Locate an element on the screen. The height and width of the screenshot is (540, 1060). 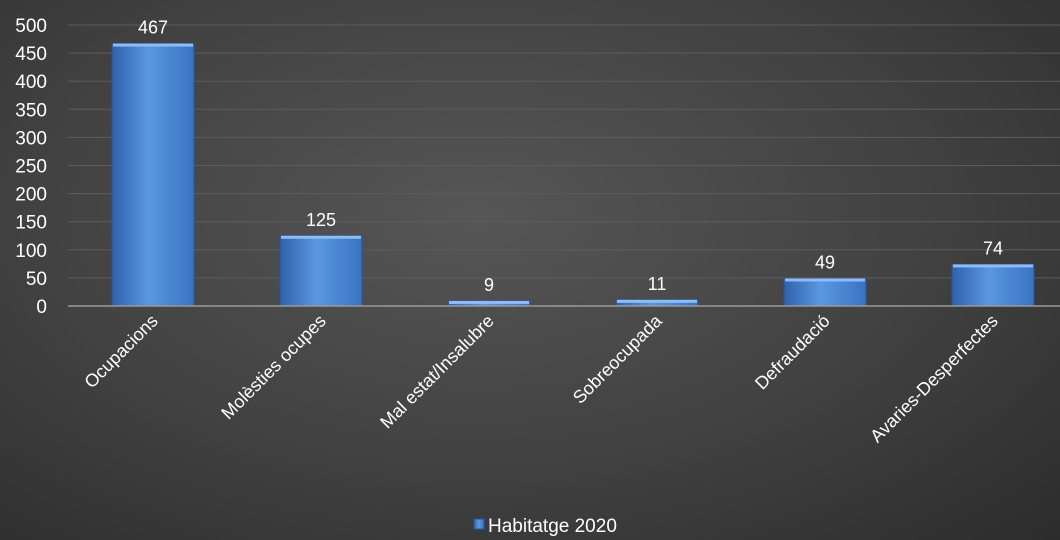
y-tick-label: 400 is located at coordinates (31, 82).